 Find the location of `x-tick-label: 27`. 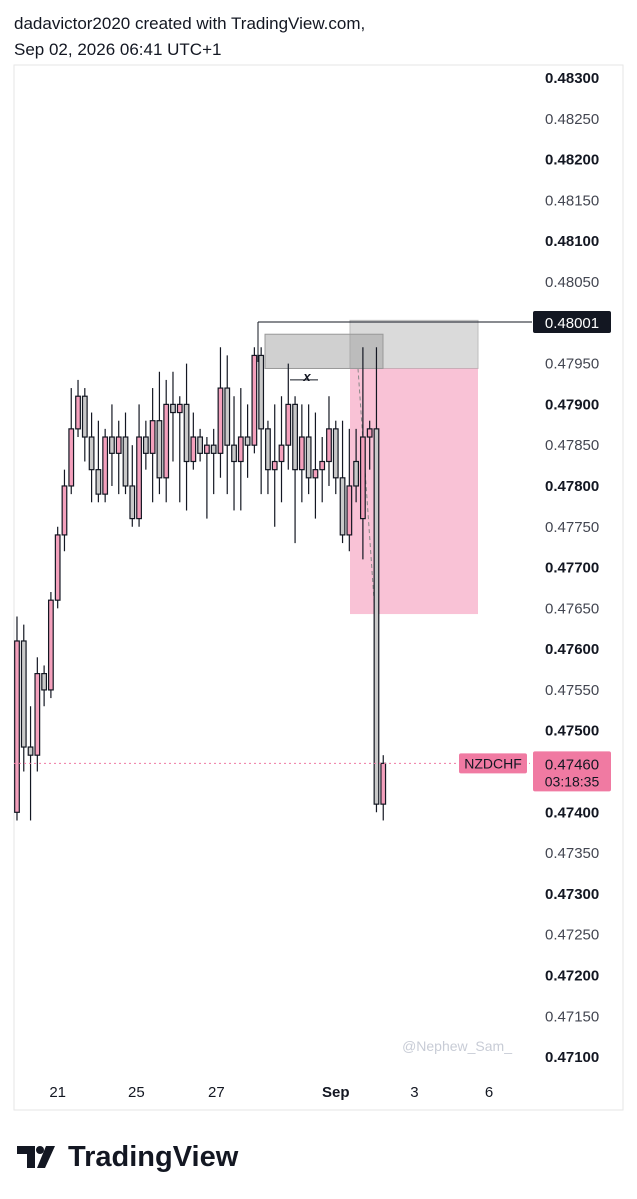

x-tick-label: 27 is located at coordinates (216, 1092).